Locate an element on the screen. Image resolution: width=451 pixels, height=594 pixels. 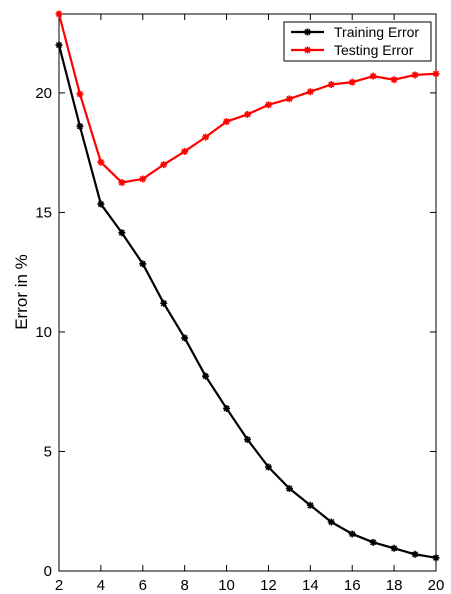
y-axis-label: Error in % is located at coordinates (21, 292).